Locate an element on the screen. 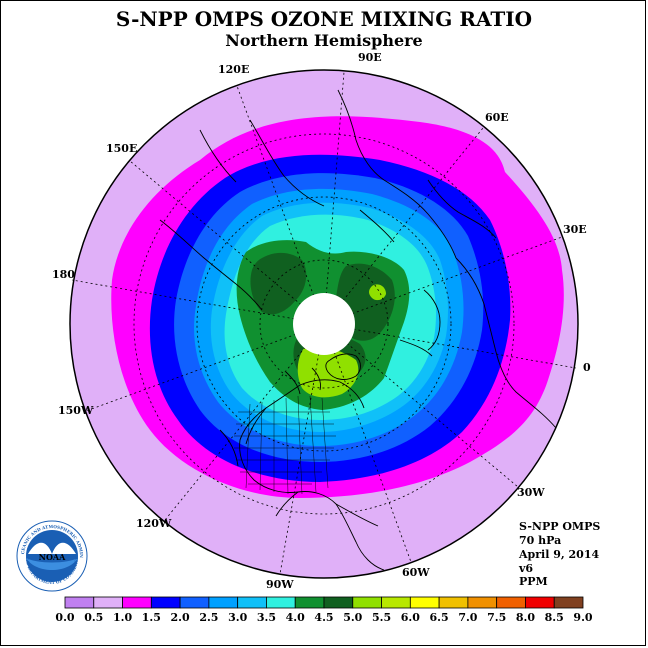 This screenshot has width=648, height=648. longitude-label: 30E is located at coordinates (575, 229).